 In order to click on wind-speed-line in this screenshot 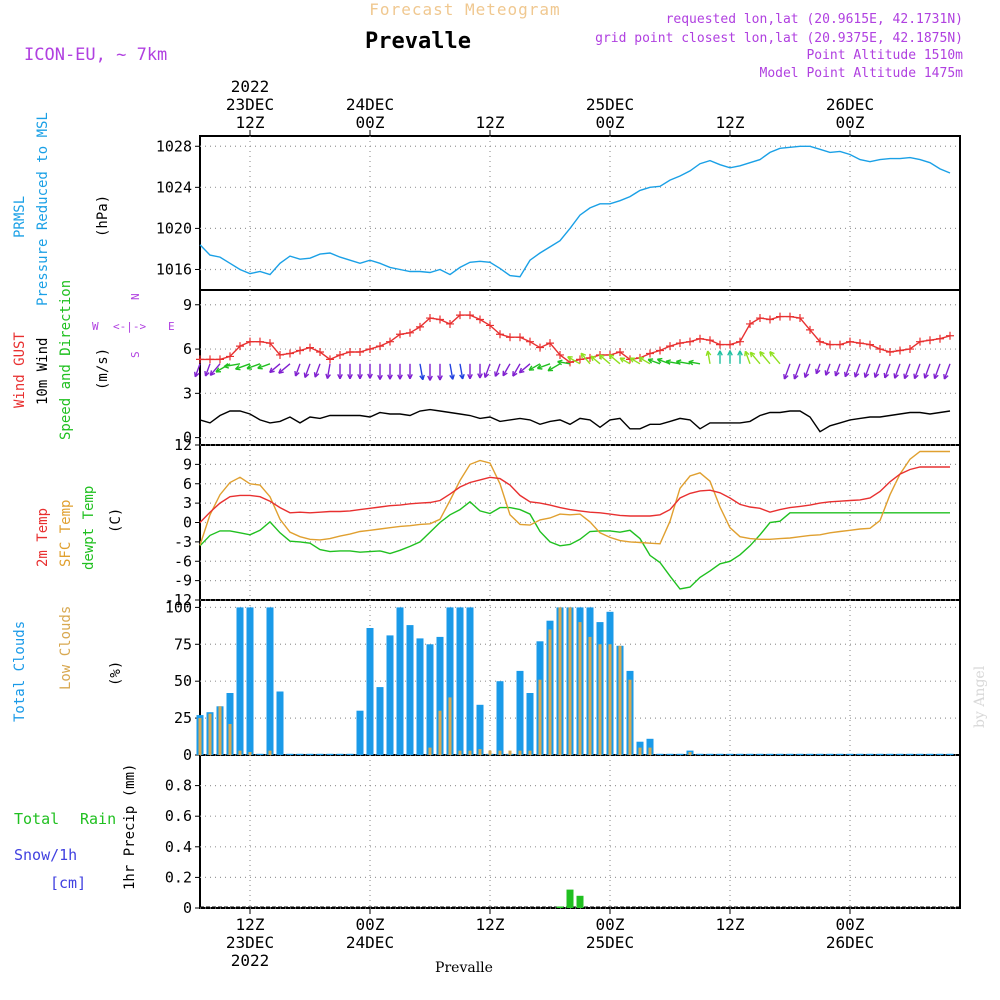, I will do `click(575, 420)`.